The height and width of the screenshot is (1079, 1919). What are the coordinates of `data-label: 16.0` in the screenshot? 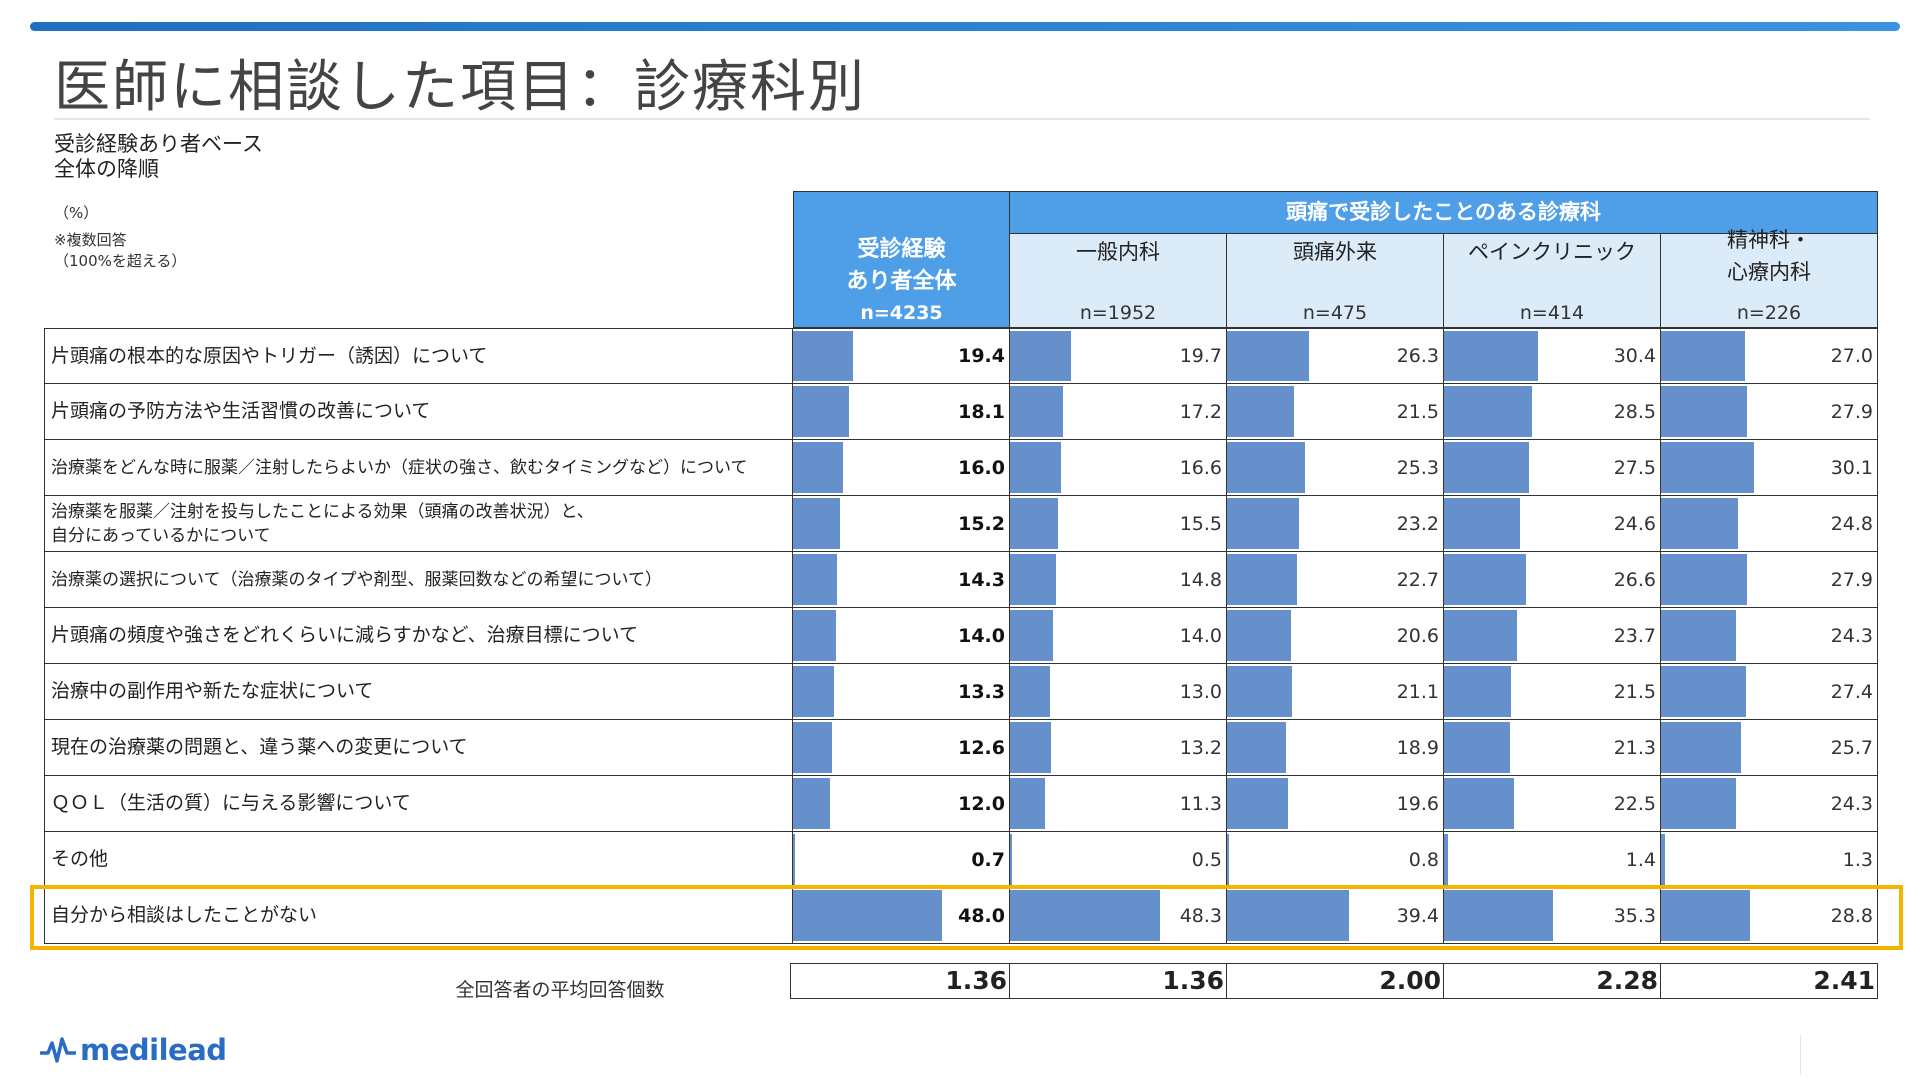 It's located at (981, 467).